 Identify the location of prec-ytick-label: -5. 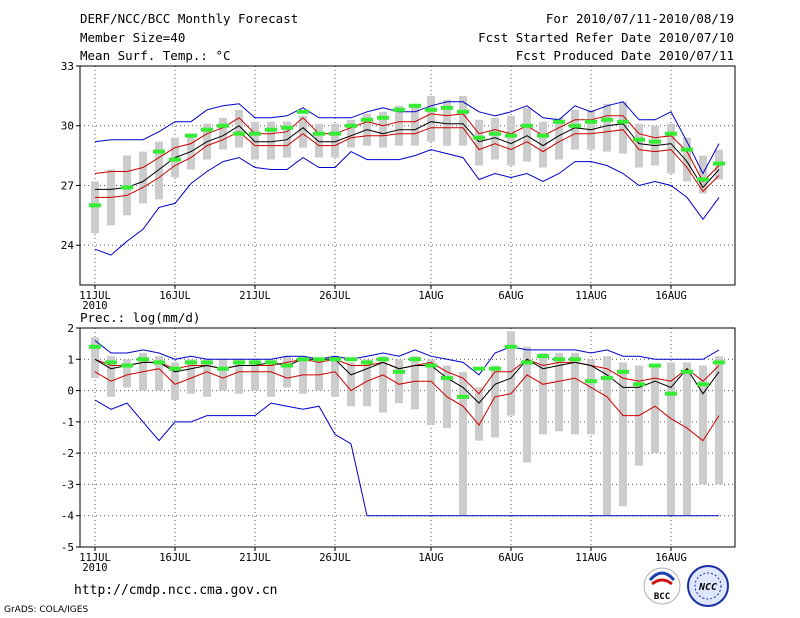
(67, 547).